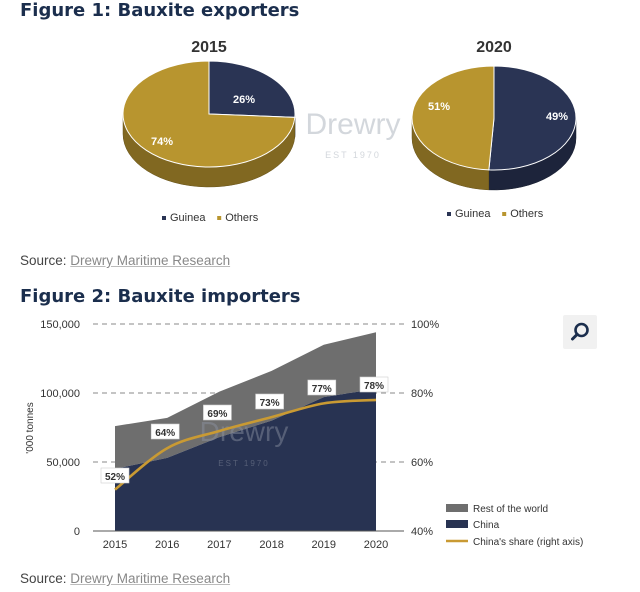  What do you see at coordinates (160, 10) in the screenshot?
I see `figure-1-title: Figure 1: Bauxite exporters` at bounding box center [160, 10].